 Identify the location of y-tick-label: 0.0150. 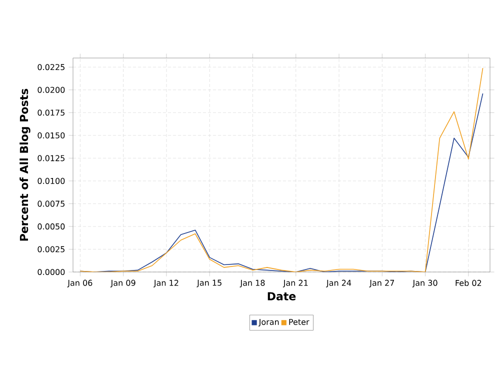
(51, 135).